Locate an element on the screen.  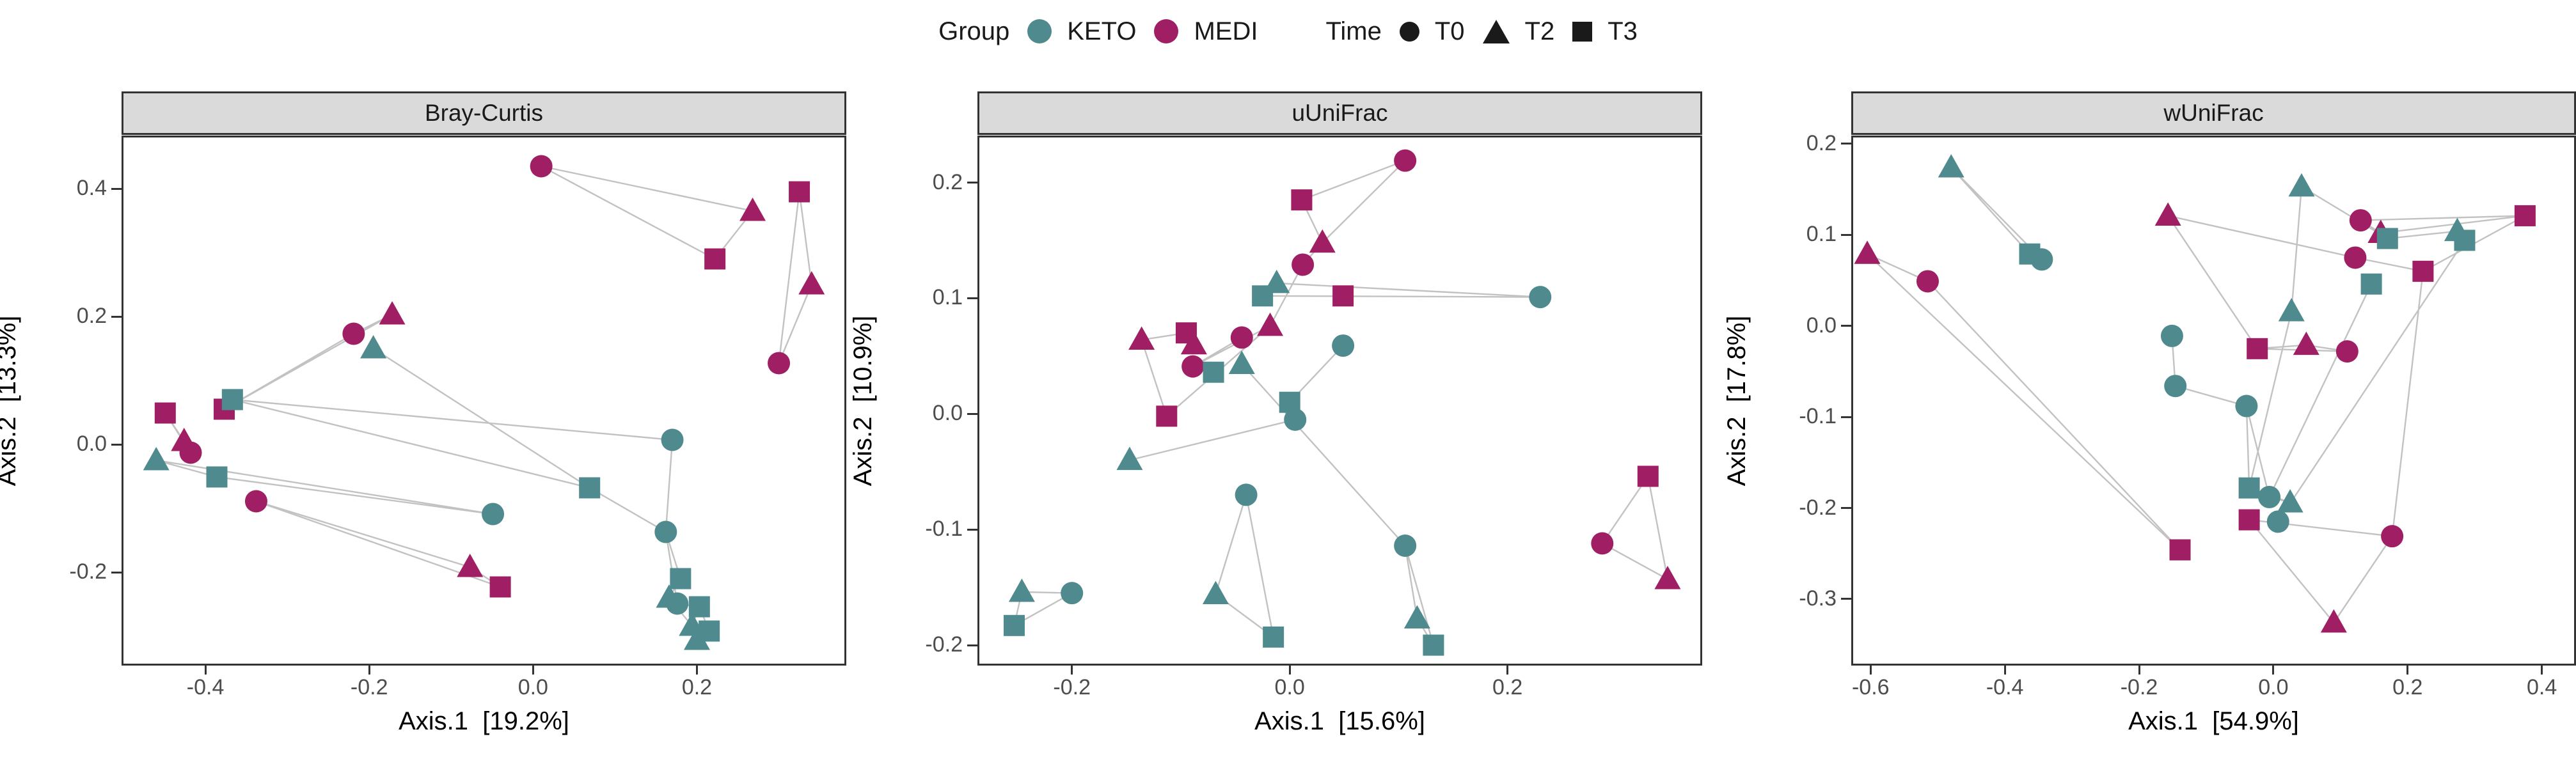
x-axis-title: Axis.1 [54.9%] is located at coordinates (2213, 721).